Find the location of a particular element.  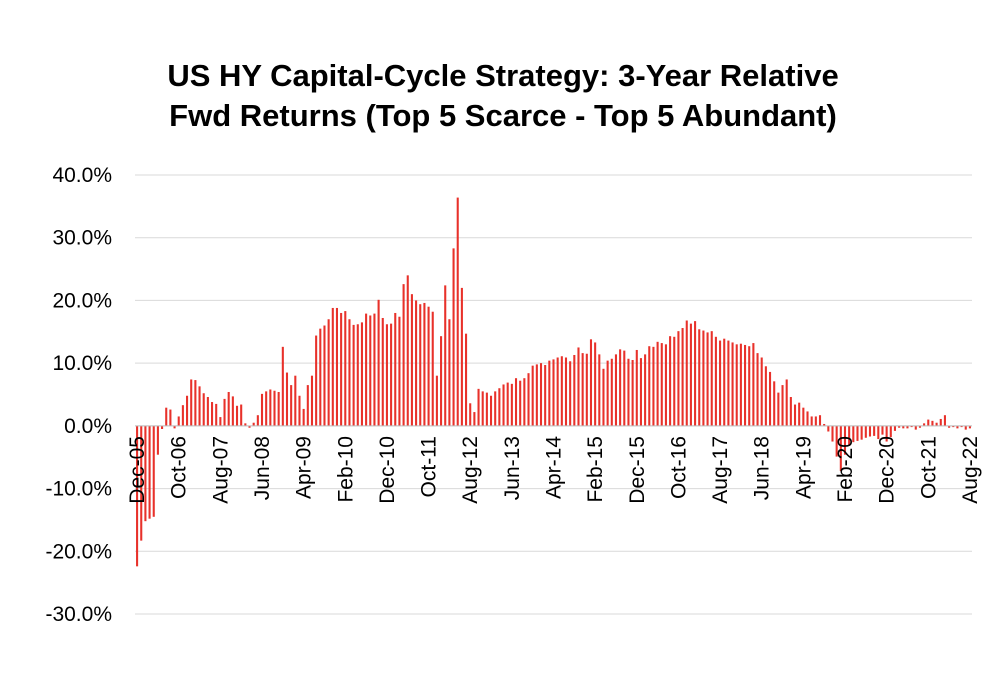

y-tick-label: -30.0% is located at coordinates (78, 614).